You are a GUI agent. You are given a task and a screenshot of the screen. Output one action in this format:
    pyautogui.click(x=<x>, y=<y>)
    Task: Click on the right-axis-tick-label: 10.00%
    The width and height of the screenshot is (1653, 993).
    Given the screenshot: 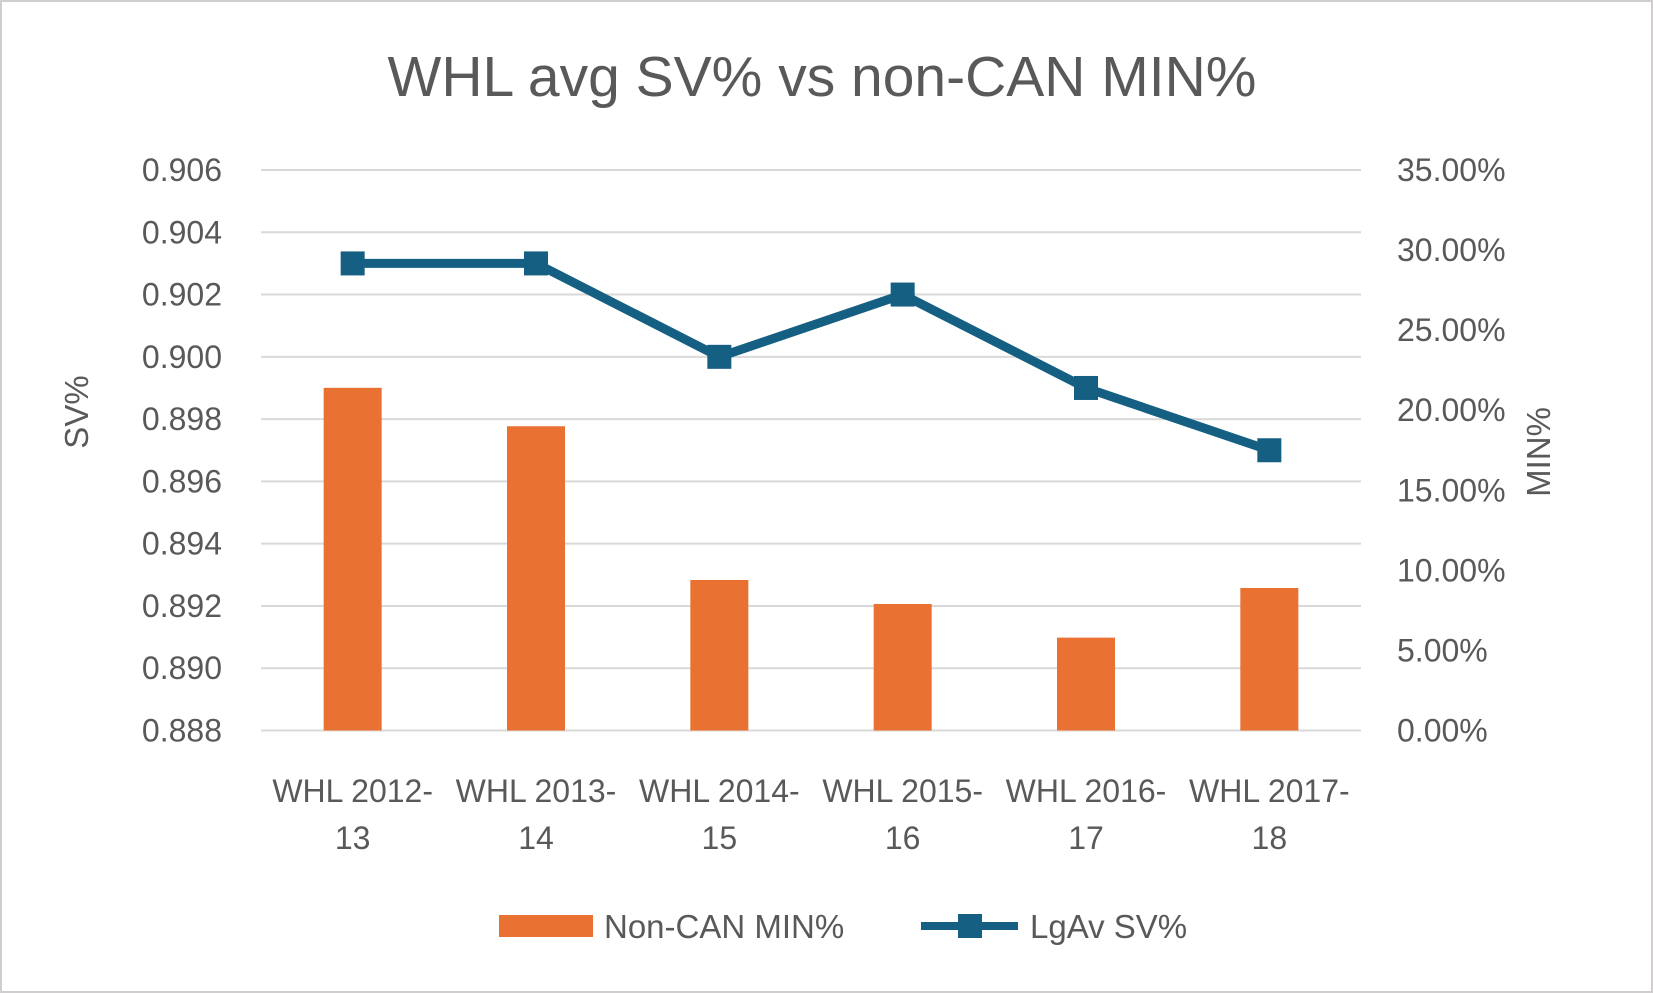 What is the action you would take?
    pyautogui.click(x=1451, y=570)
    